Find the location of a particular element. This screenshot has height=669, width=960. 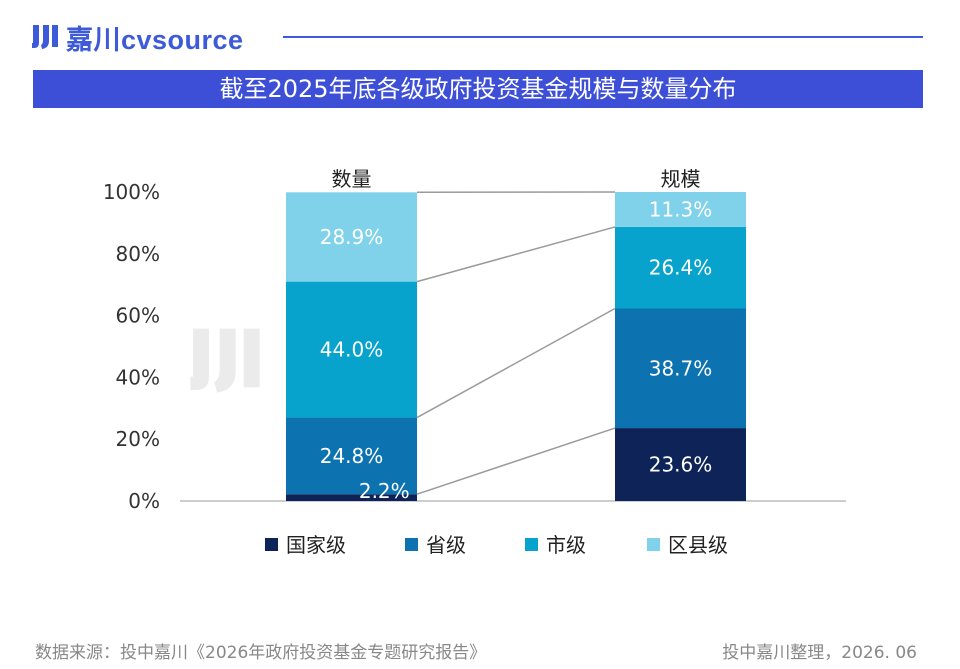

y-tick-label: 0% is located at coordinates (144, 501).